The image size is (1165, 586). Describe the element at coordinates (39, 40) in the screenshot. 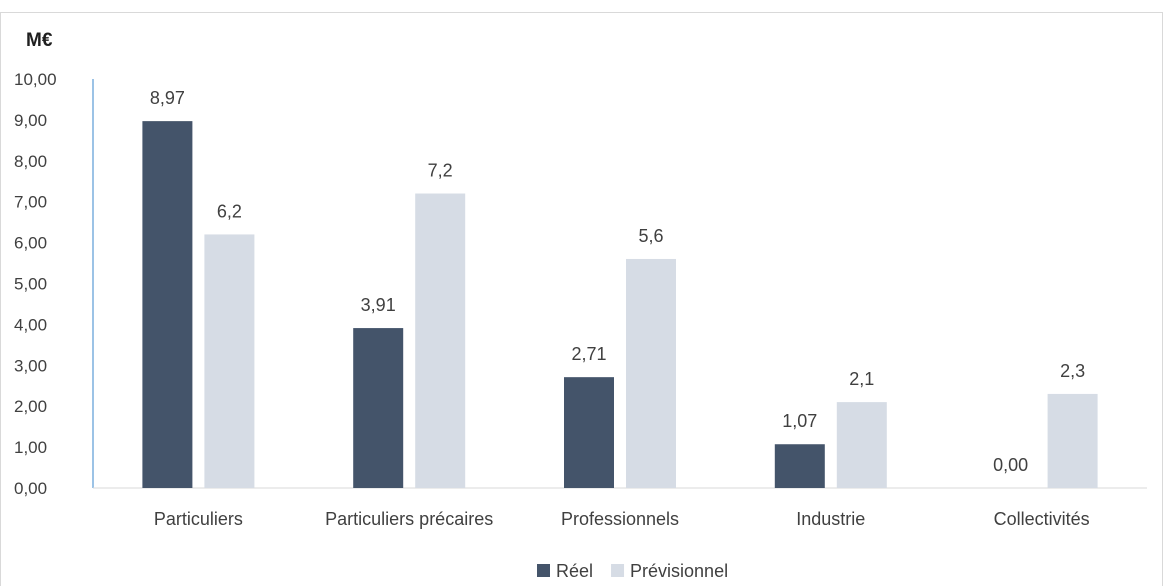

I see `y-unit-label: M€` at that location.